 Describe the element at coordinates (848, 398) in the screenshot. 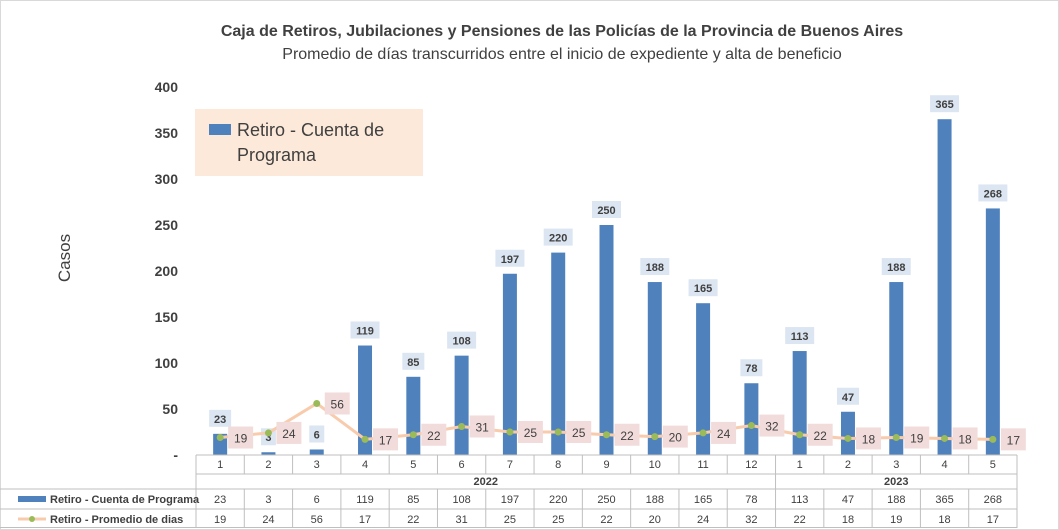

I see `bar-data-label: 47` at that location.